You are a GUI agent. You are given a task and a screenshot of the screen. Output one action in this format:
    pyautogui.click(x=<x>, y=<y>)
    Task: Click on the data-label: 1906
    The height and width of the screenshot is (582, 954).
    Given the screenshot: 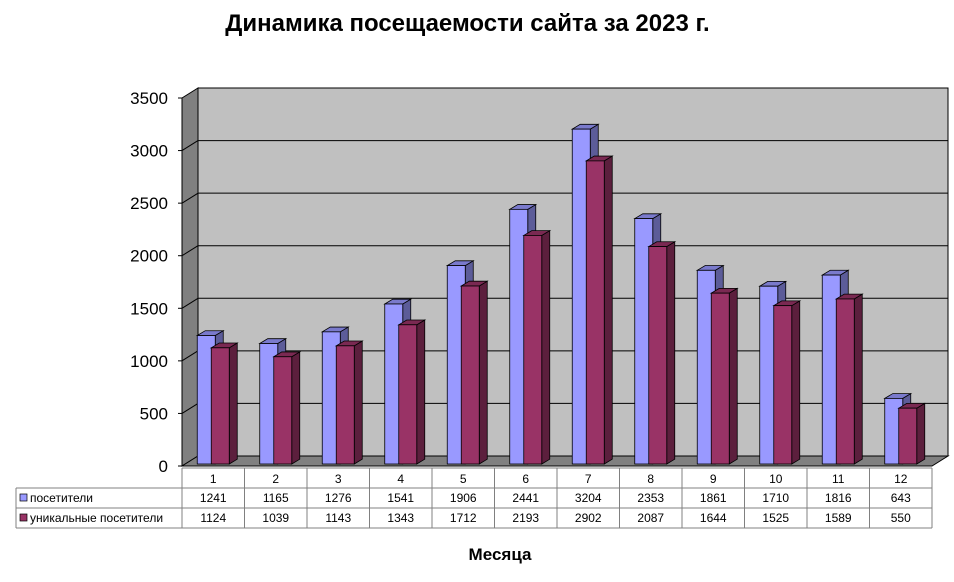 What is the action you would take?
    pyautogui.click(x=463, y=498)
    